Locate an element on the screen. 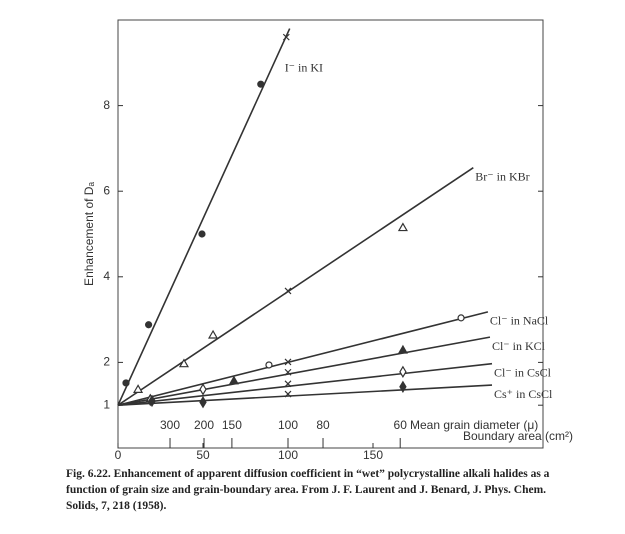 This screenshot has height=534, width=625. x2-tick-label: 100 is located at coordinates (288, 425).